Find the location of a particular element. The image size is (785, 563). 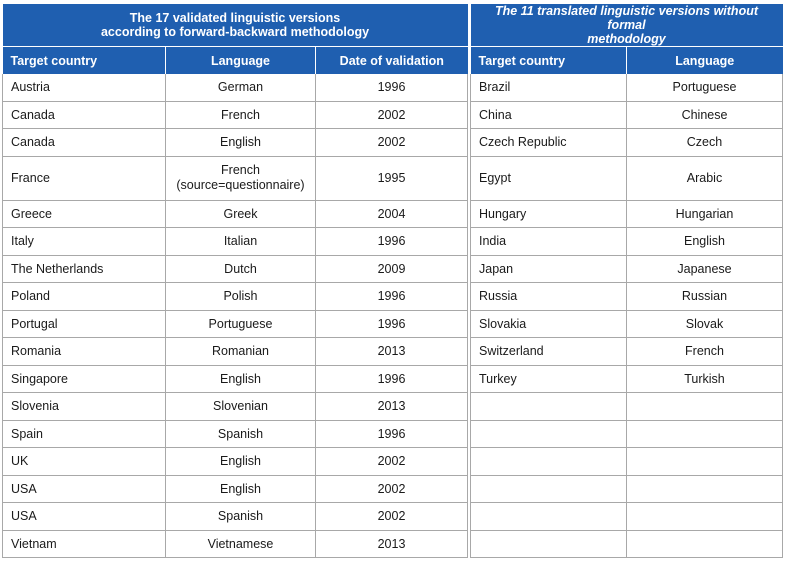

table-row: The Netherlands Dutch 2009 is located at coordinates (235, 269).